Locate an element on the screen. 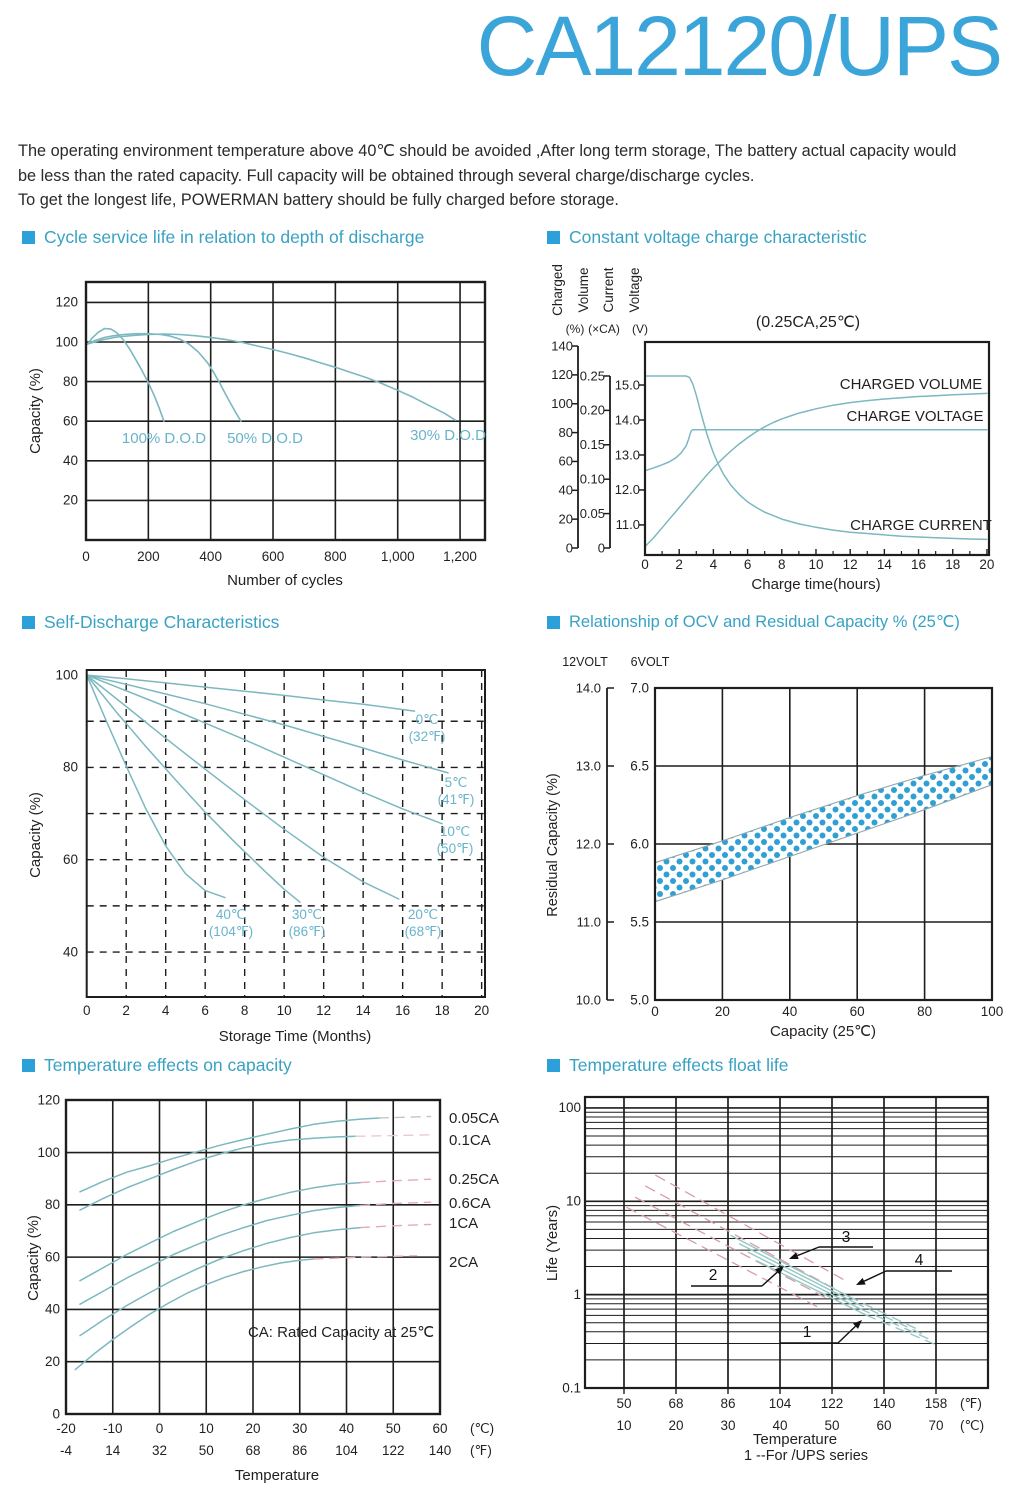 The width and height of the screenshot is (1013, 1500). section-header-label: Self-Discharge Characteristics is located at coordinates (162, 622).